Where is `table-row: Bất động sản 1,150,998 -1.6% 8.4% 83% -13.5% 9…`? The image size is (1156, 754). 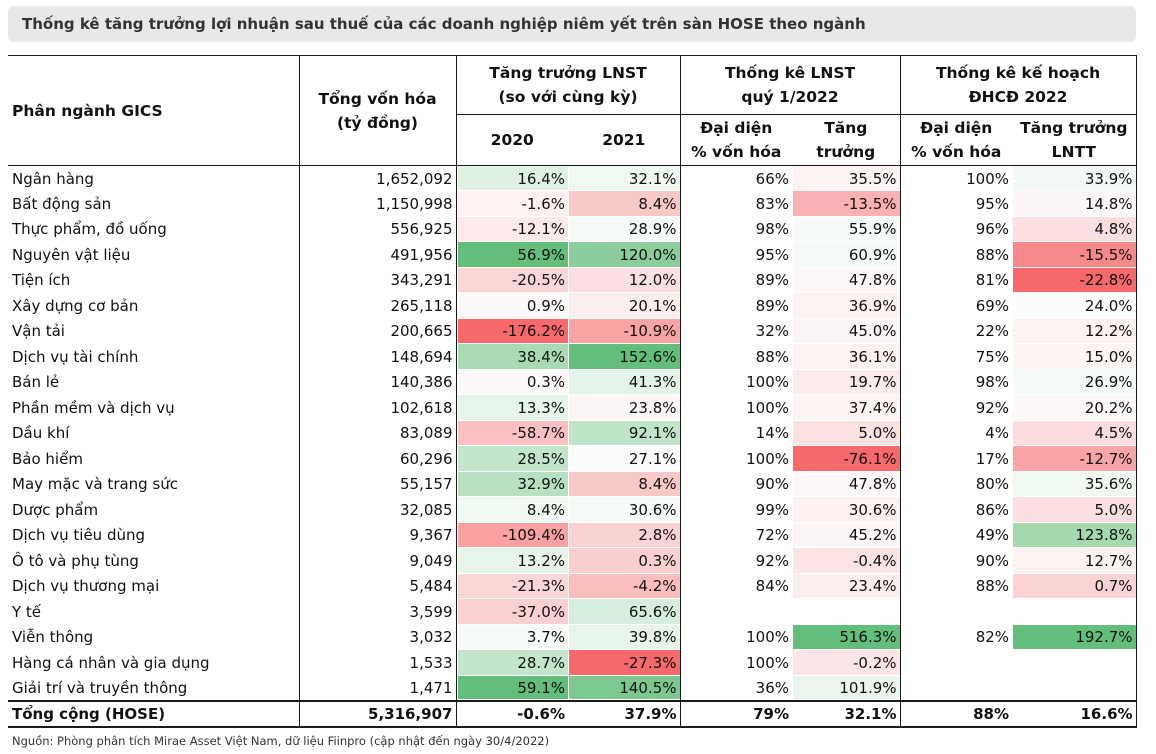
table-row: Bất động sản 1,150,998 -1.6% 8.4% 83% -13.5% 9… is located at coordinates (572, 204).